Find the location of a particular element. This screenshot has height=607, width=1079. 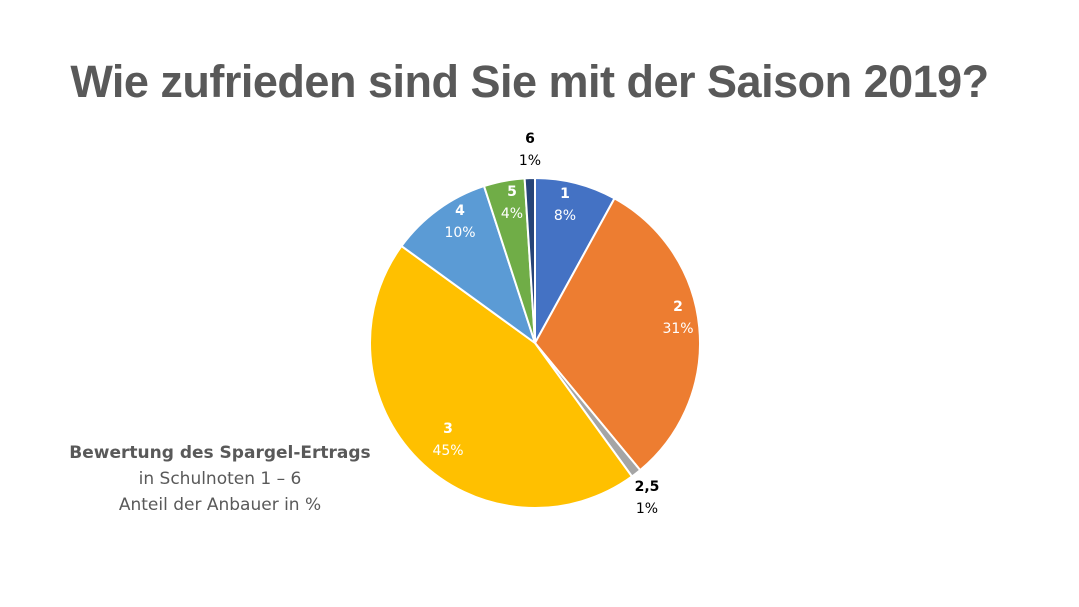

slice-value-5: 4% is located at coordinates (512, 214).